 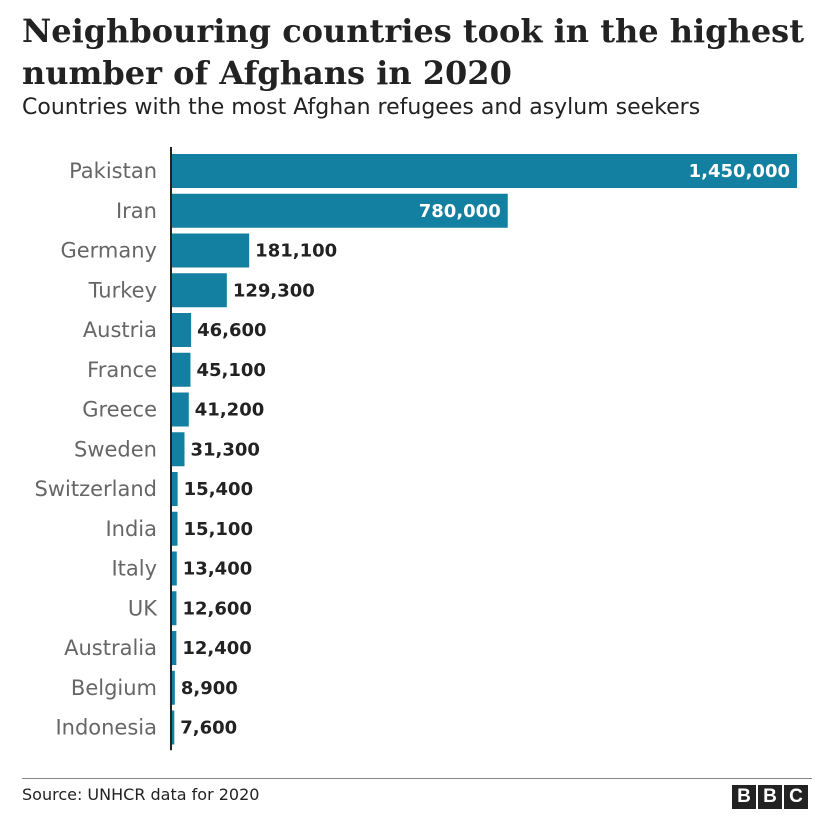 What do you see at coordinates (174, 528) in the screenshot?
I see `bar-india` at bounding box center [174, 528].